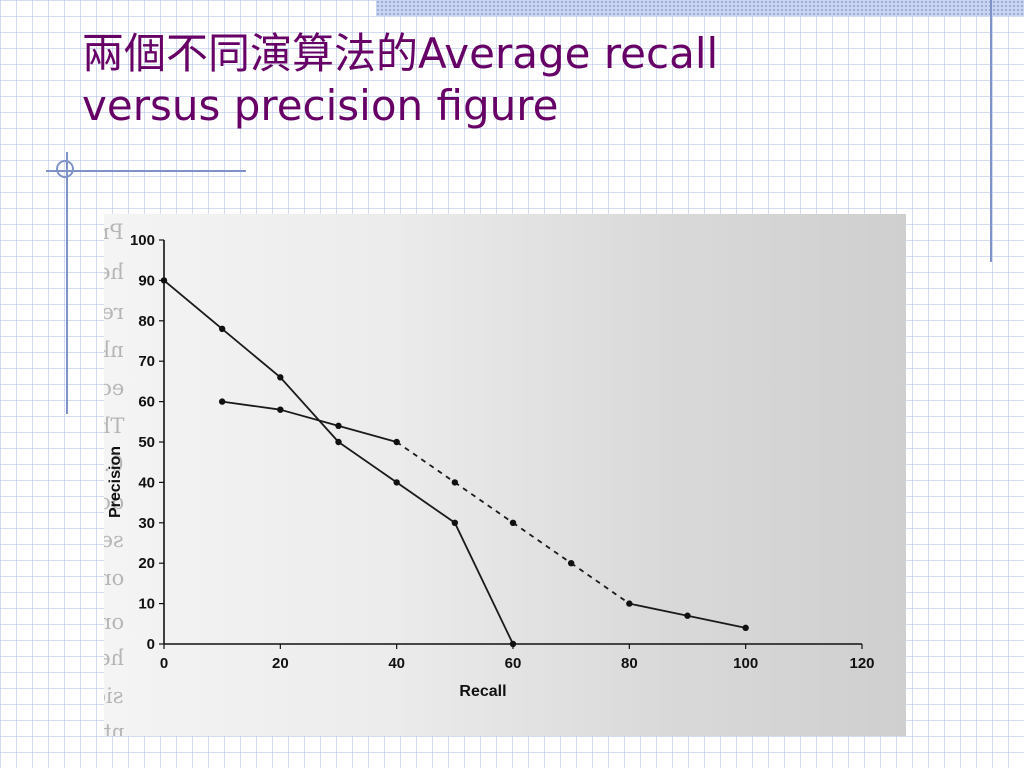  What do you see at coordinates (146, 442) in the screenshot?
I see `y-tick-label: 50` at bounding box center [146, 442].